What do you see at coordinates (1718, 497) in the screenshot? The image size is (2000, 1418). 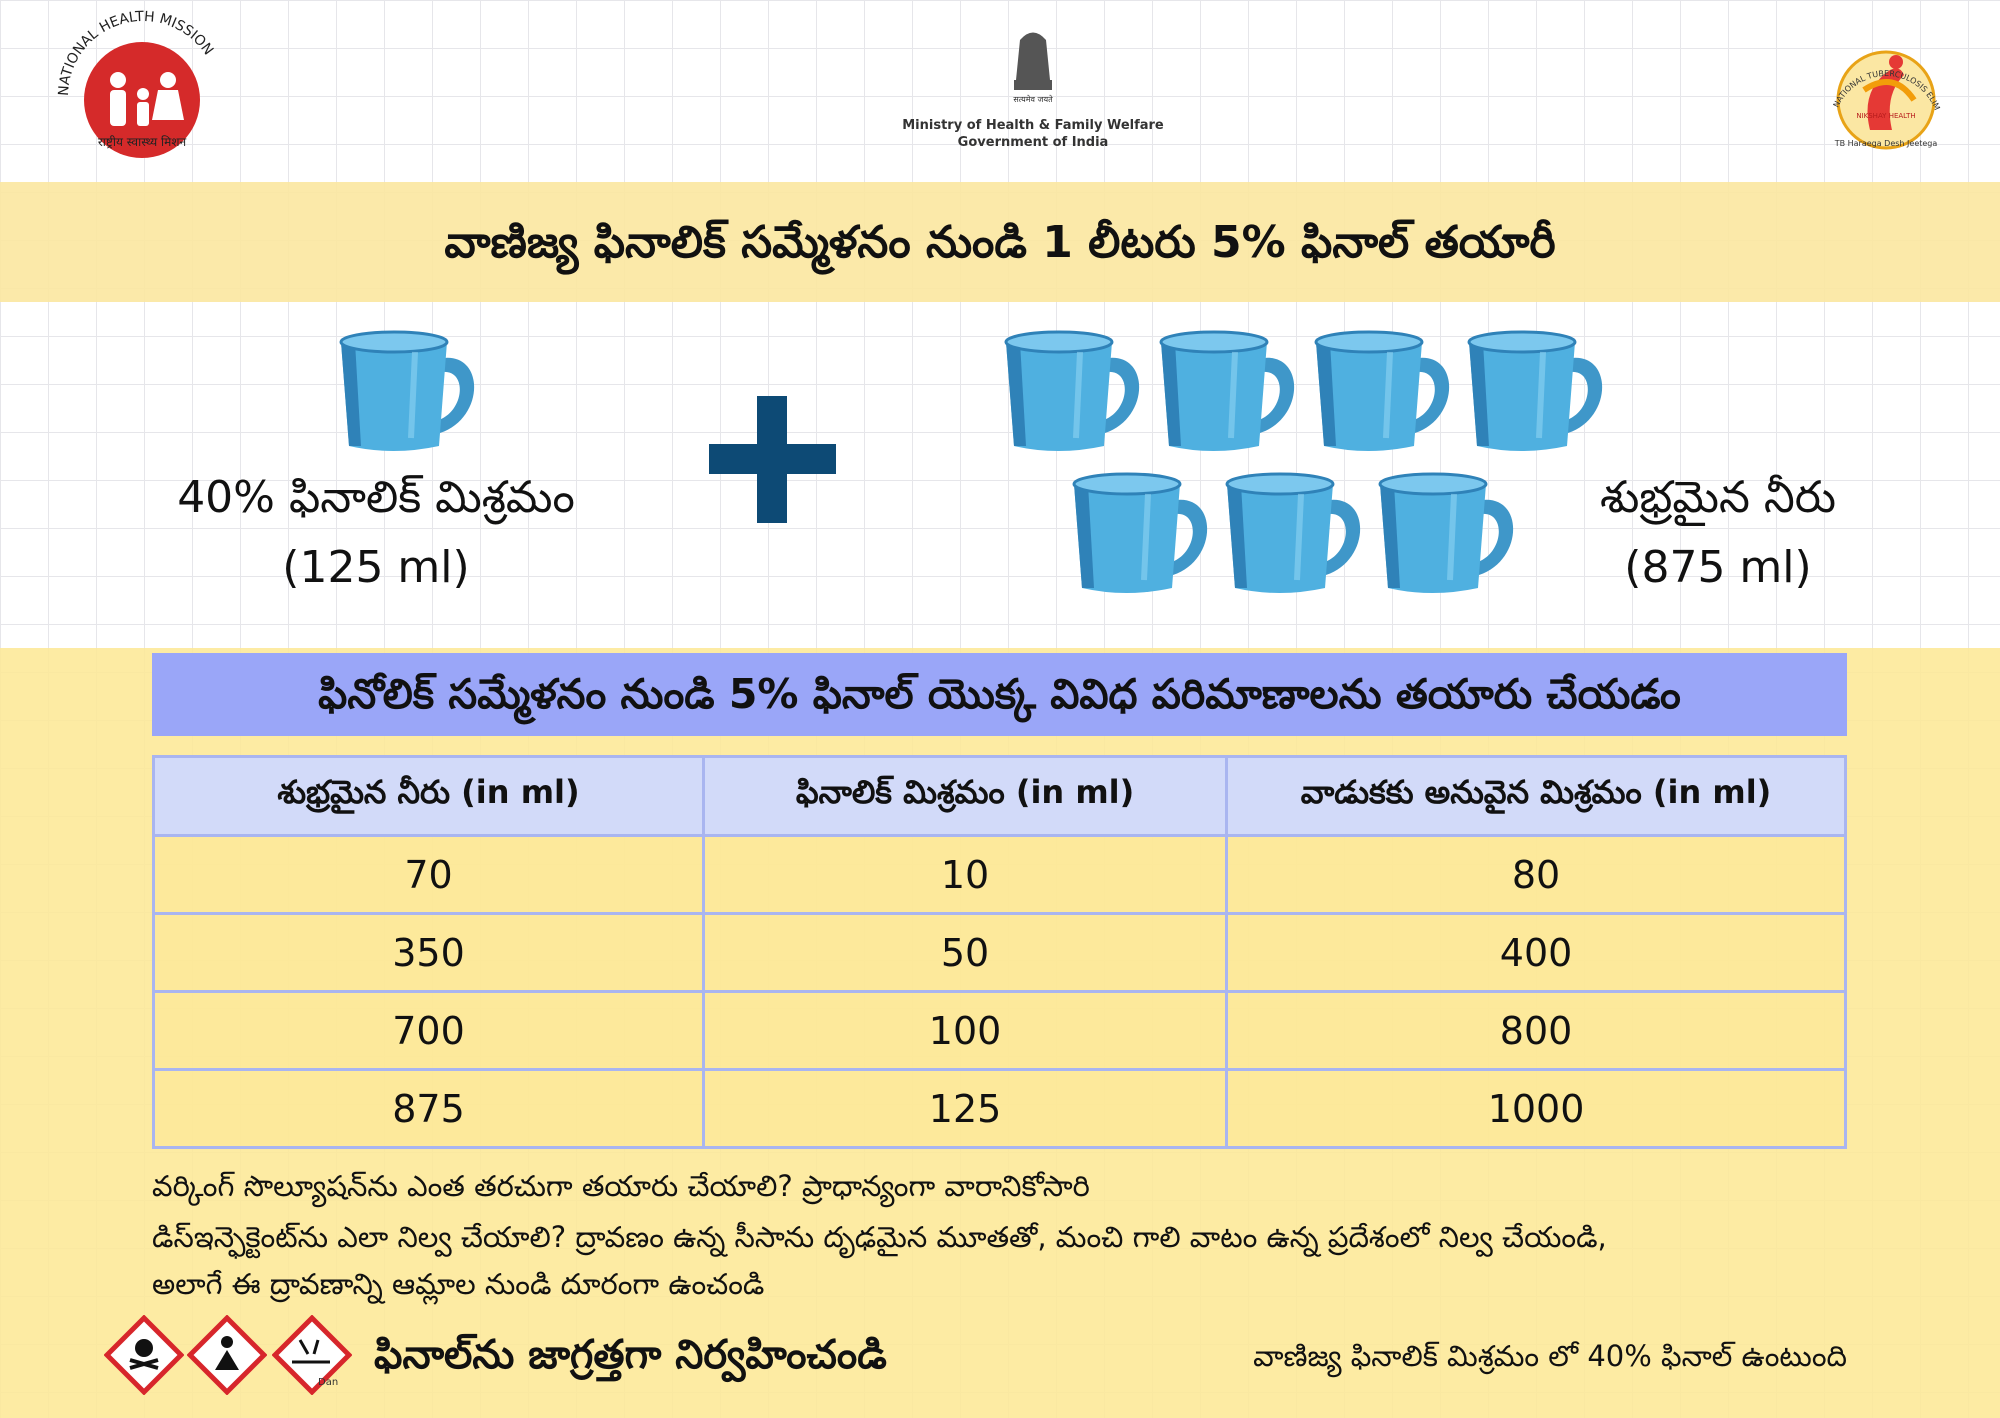 I see `right-label: శుభ్రమైన నీరు` at bounding box center [1718, 497].